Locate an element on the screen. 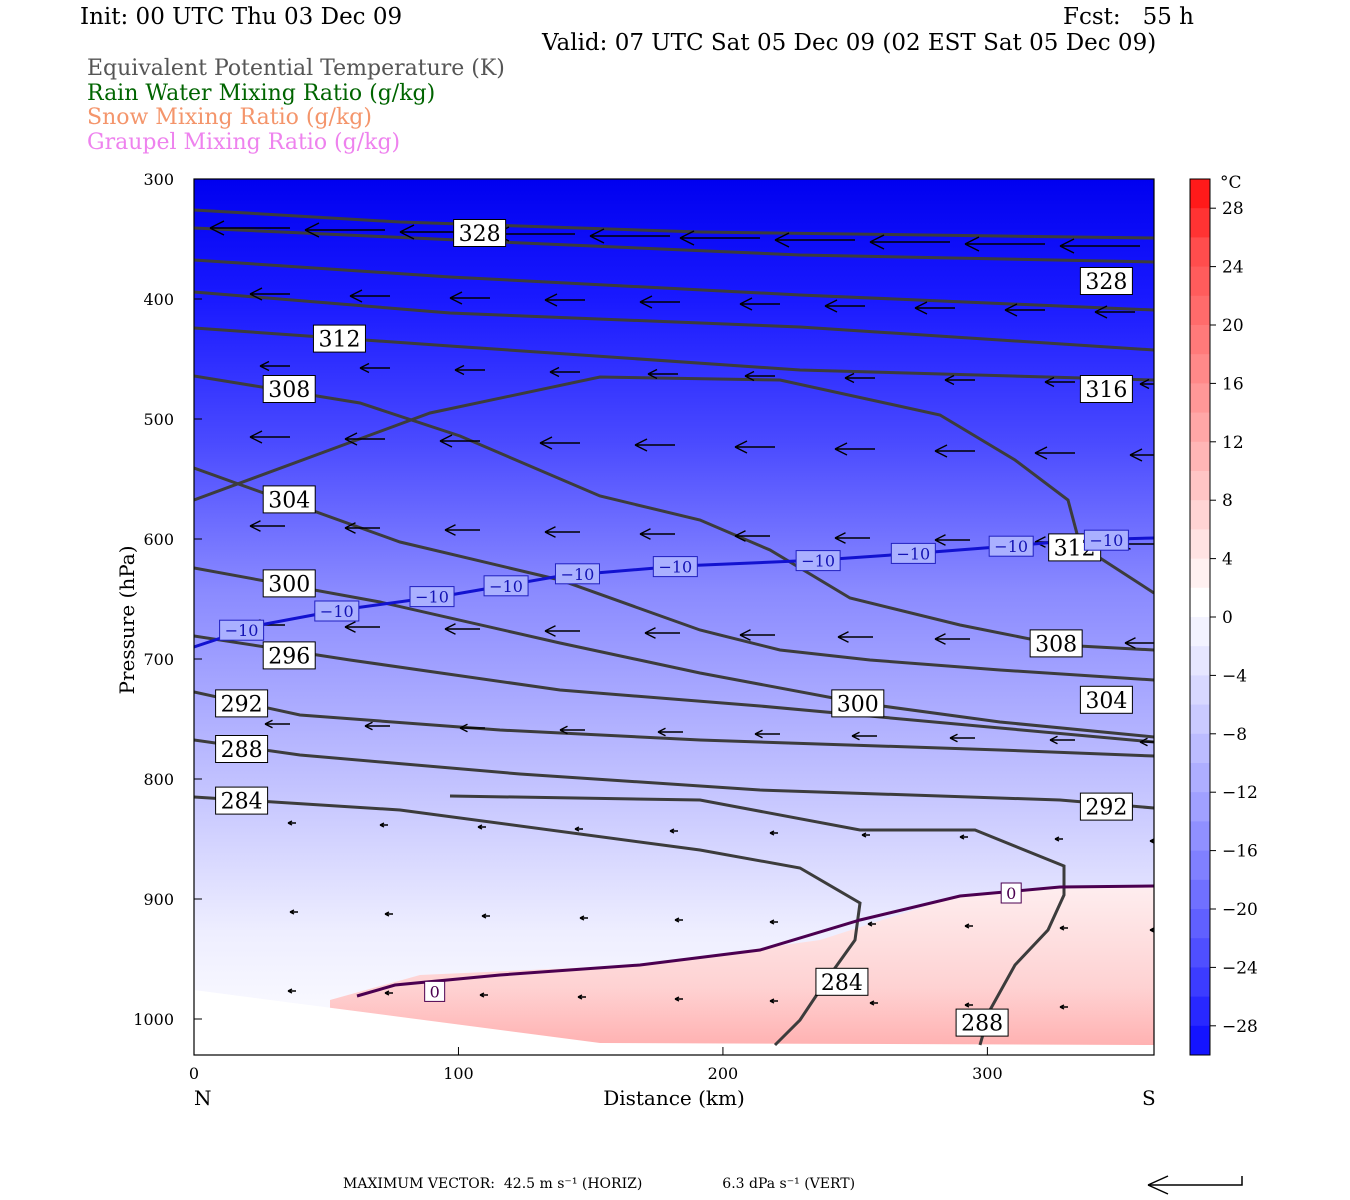  colorbar-tick-label: −4 is located at coordinates (1234, 676).